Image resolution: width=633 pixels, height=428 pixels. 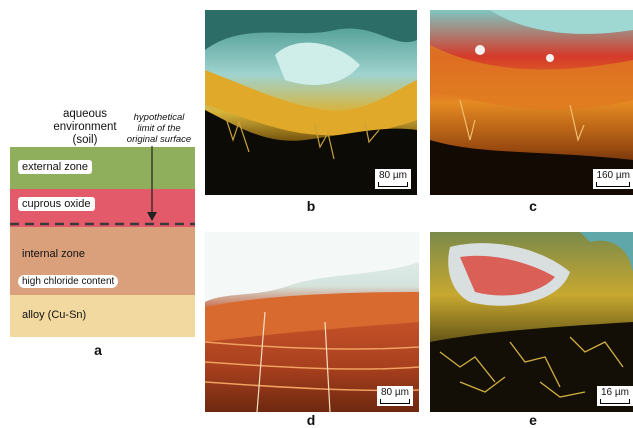 What do you see at coordinates (533, 420) in the screenshot?
I see `panel-letter-e: e` at bounding box center [533, 420].